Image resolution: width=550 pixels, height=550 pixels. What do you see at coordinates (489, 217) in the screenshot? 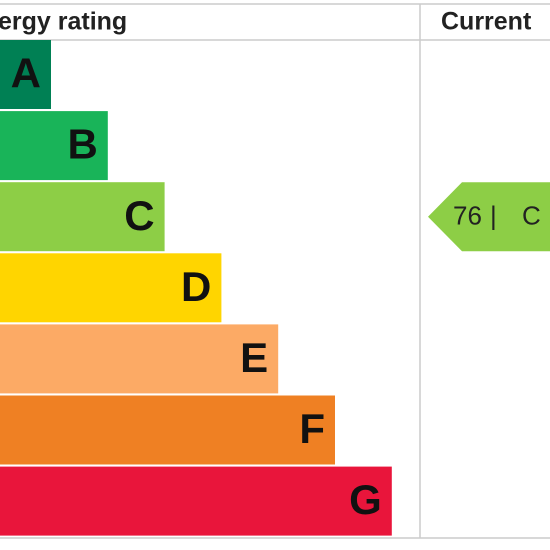
I see `current-arrow` at bounding box center [489, 217].